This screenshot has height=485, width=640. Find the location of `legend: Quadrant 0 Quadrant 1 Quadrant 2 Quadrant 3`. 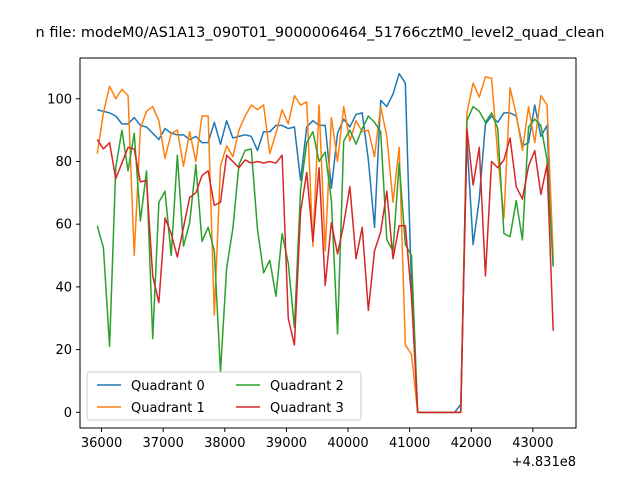

legend: Quadrant 0 Quadrant 1 Quadrant 2 Quadrant 3 is located at coordinates (224, 396).